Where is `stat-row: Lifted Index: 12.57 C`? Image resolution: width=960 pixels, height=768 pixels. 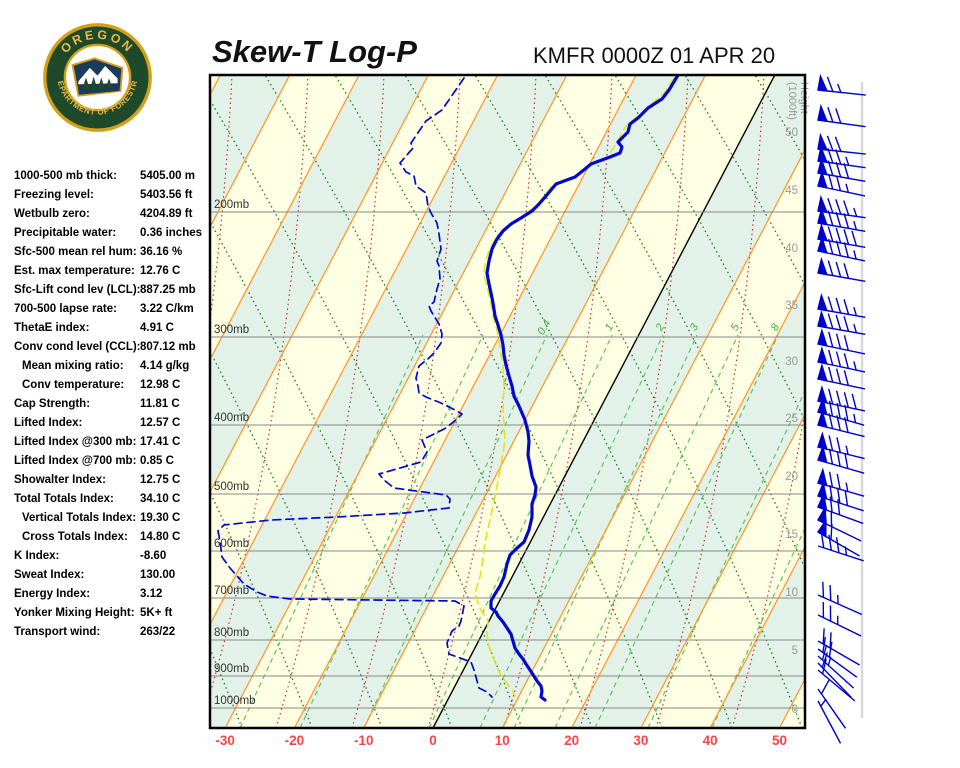 stat-row: Lifted Index: 12.57 C is located at coordinates (114, 423).